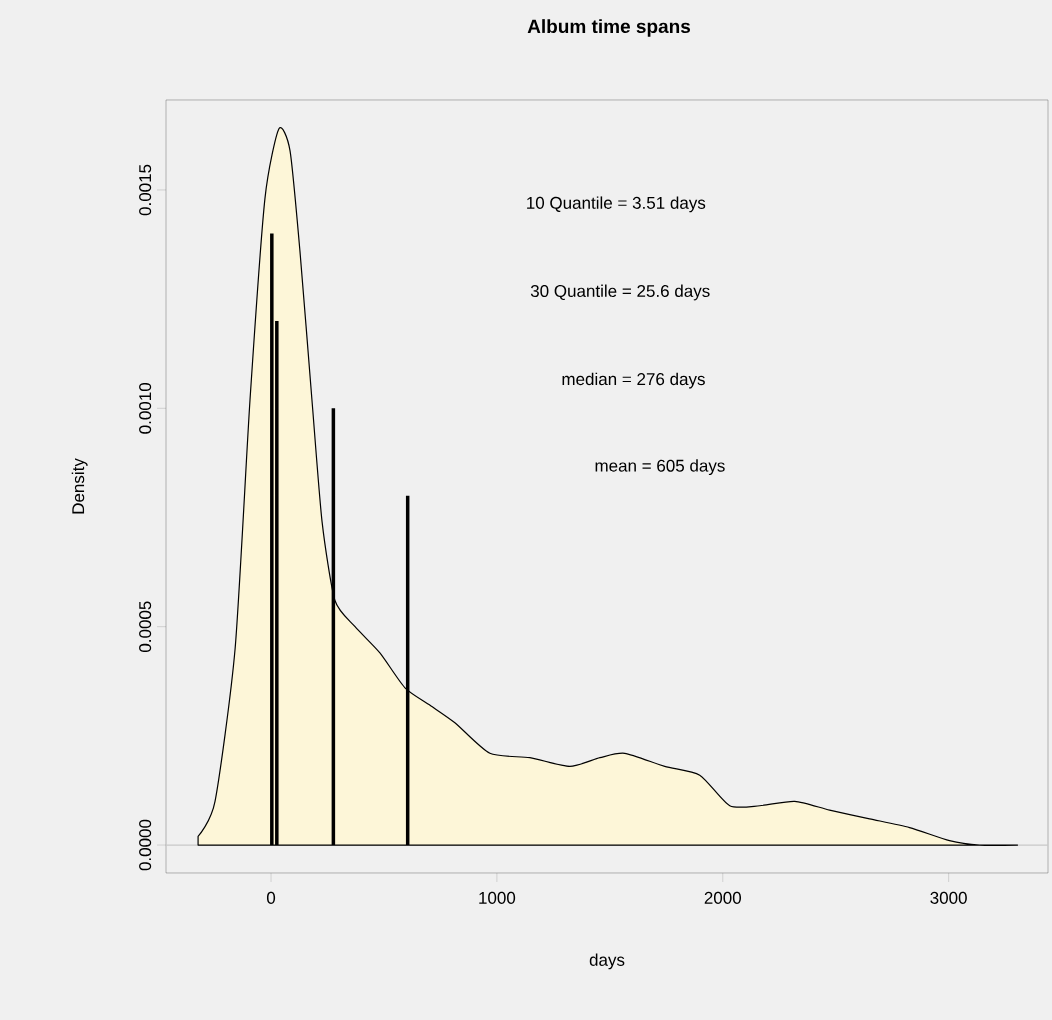 This screenshot has width=1052, height=1020. Describe the element at coordinates (145, 408) in the screenshot. I see `y-tick-label: 0.0010` at that location.